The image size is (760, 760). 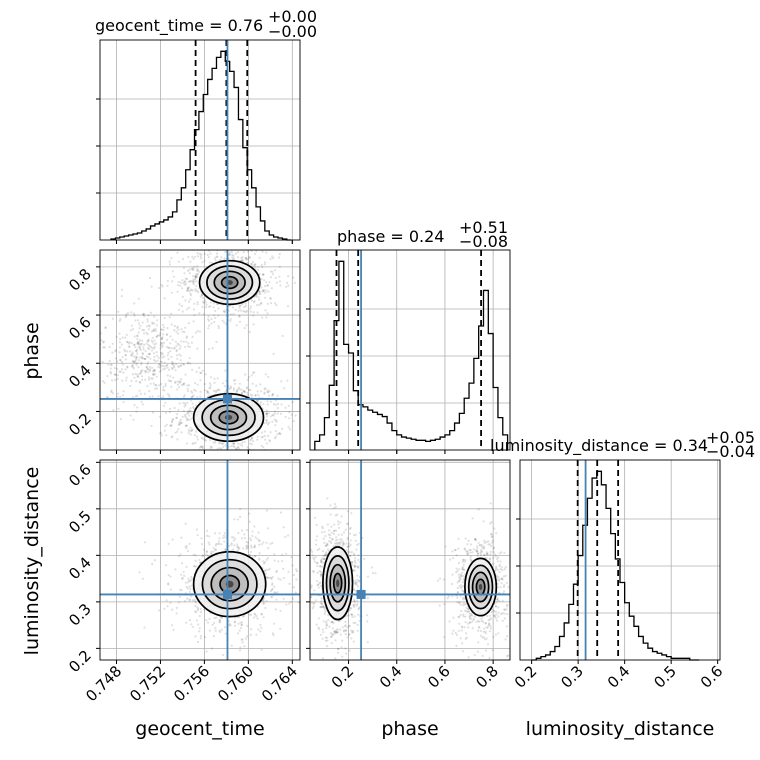 I want to click on density-fill, so click(x=480, y=587).